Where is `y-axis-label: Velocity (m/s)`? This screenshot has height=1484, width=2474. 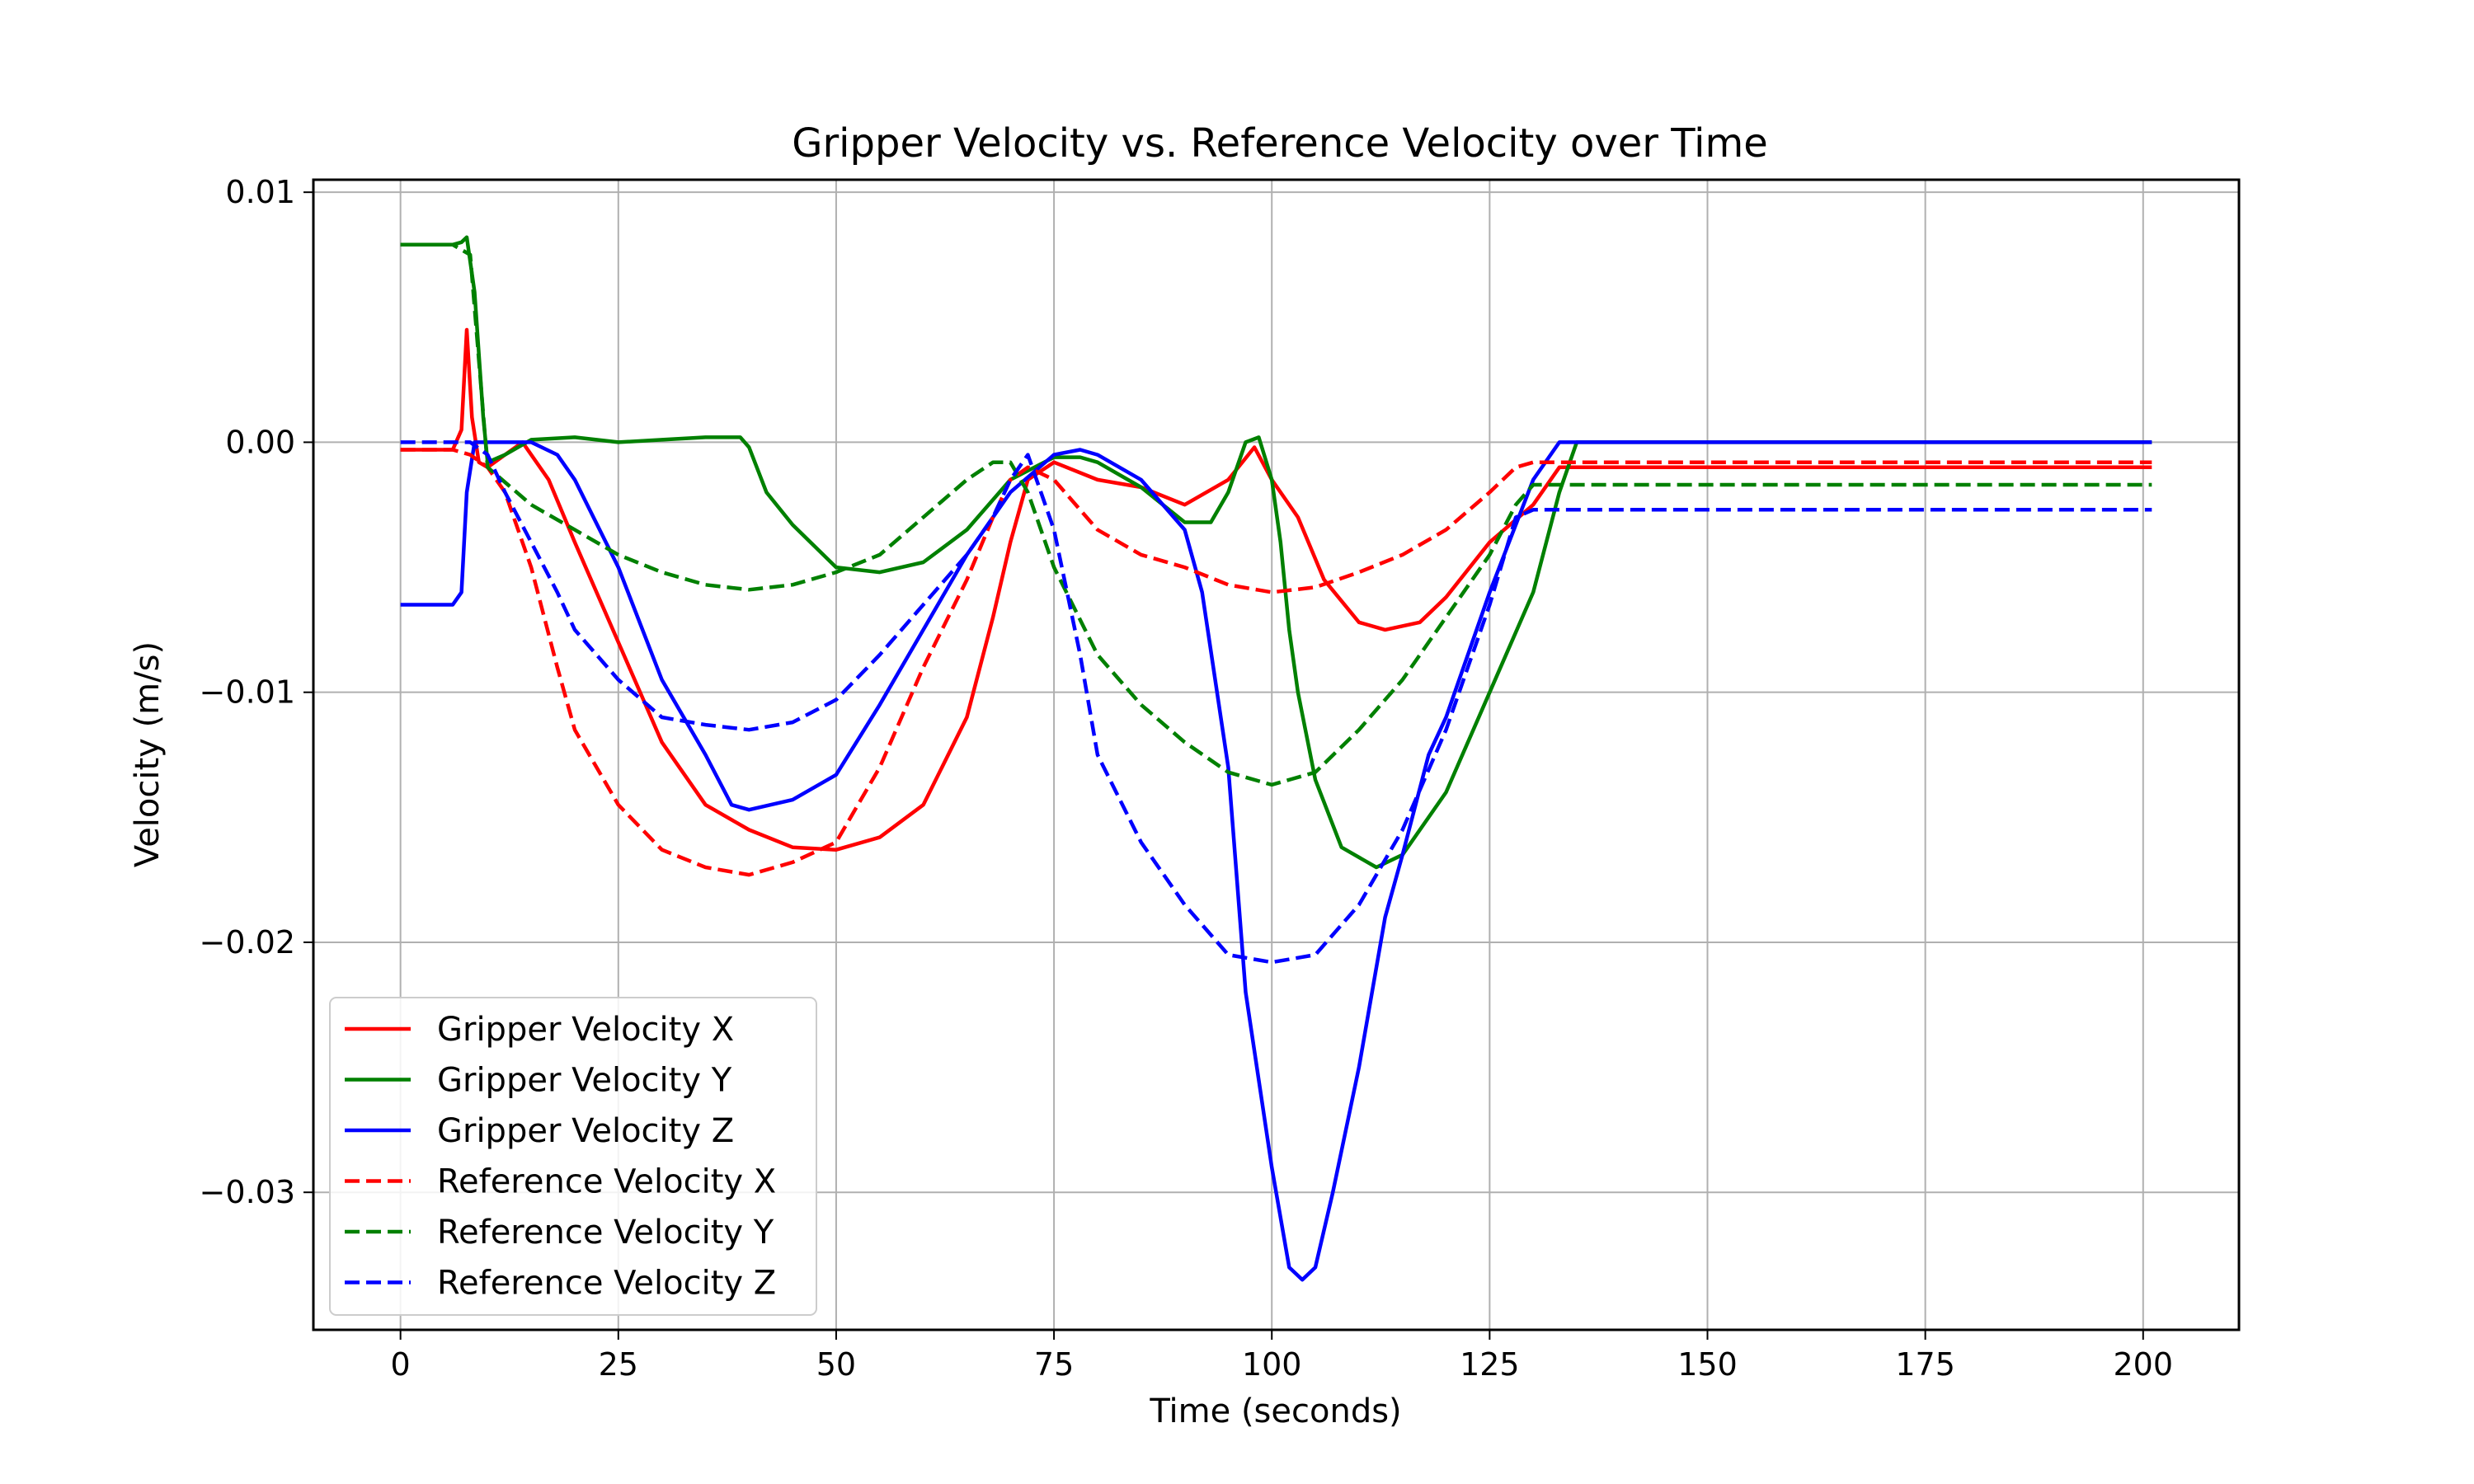 y-axis-label: Velocity (m/s) is located at coordinates (148, 754).